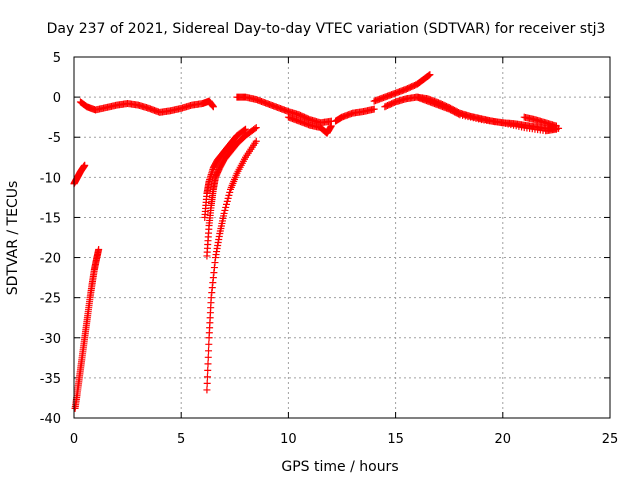 This screenshot has width=640, height=480. I want to click on y-tick-label: -25, so click(50, 299).